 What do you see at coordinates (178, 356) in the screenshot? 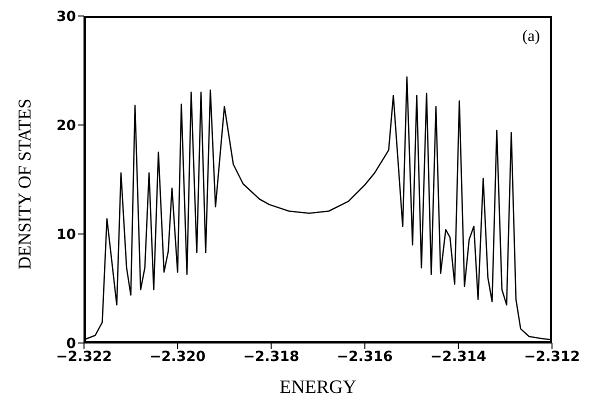
I see `x-tick-label: −2.320` at bounding box center [178, 356].